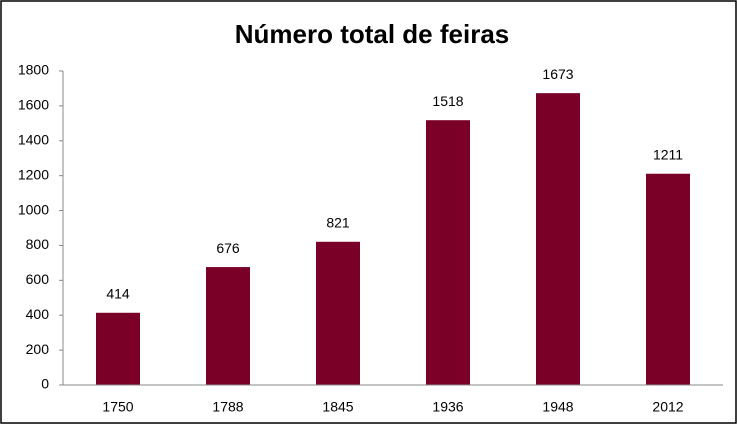 This screenshot has width=737, height=424. What do you see at coordinates (668, 154) in the screenshot?
I see `data-label: 1211` at bounding box center [668, 154].